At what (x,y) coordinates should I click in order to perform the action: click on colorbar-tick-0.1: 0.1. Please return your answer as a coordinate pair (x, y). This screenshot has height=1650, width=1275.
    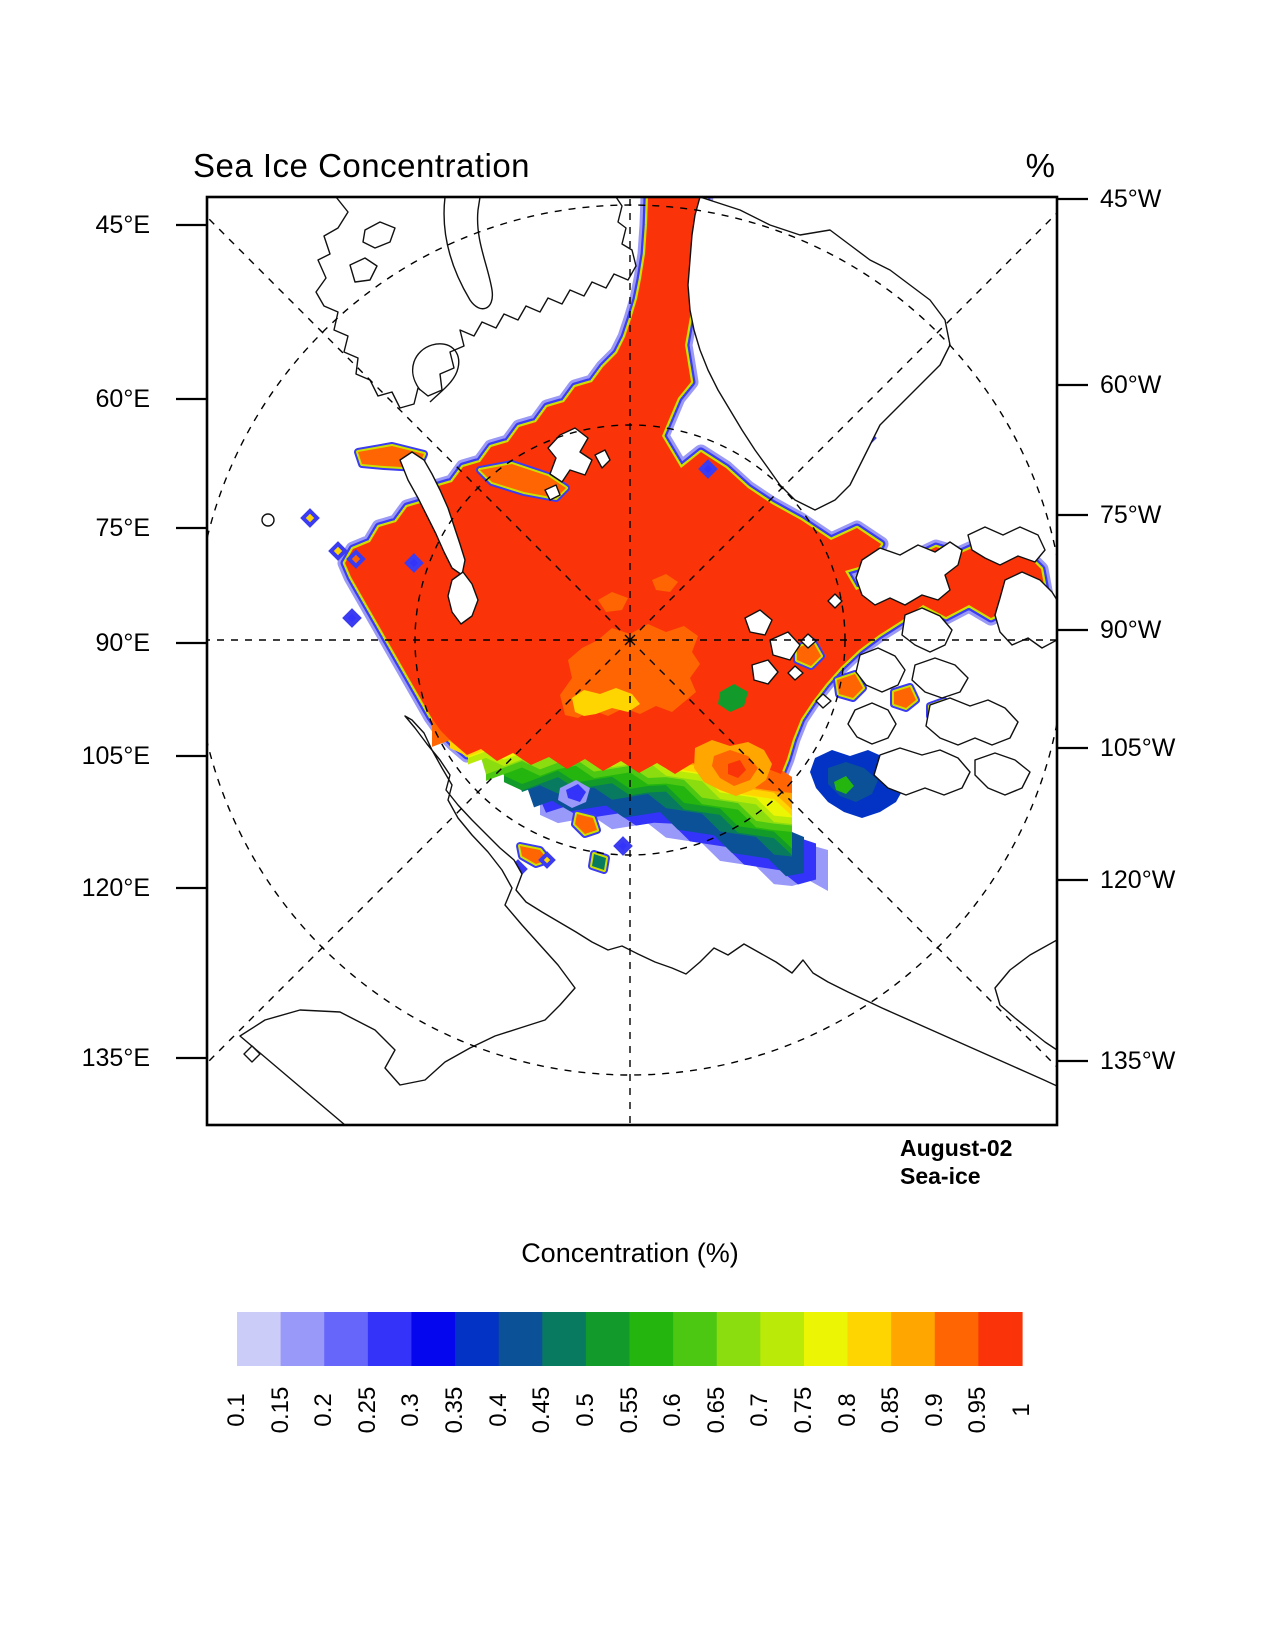
    Looking at the image, I should click on (236, 1410).